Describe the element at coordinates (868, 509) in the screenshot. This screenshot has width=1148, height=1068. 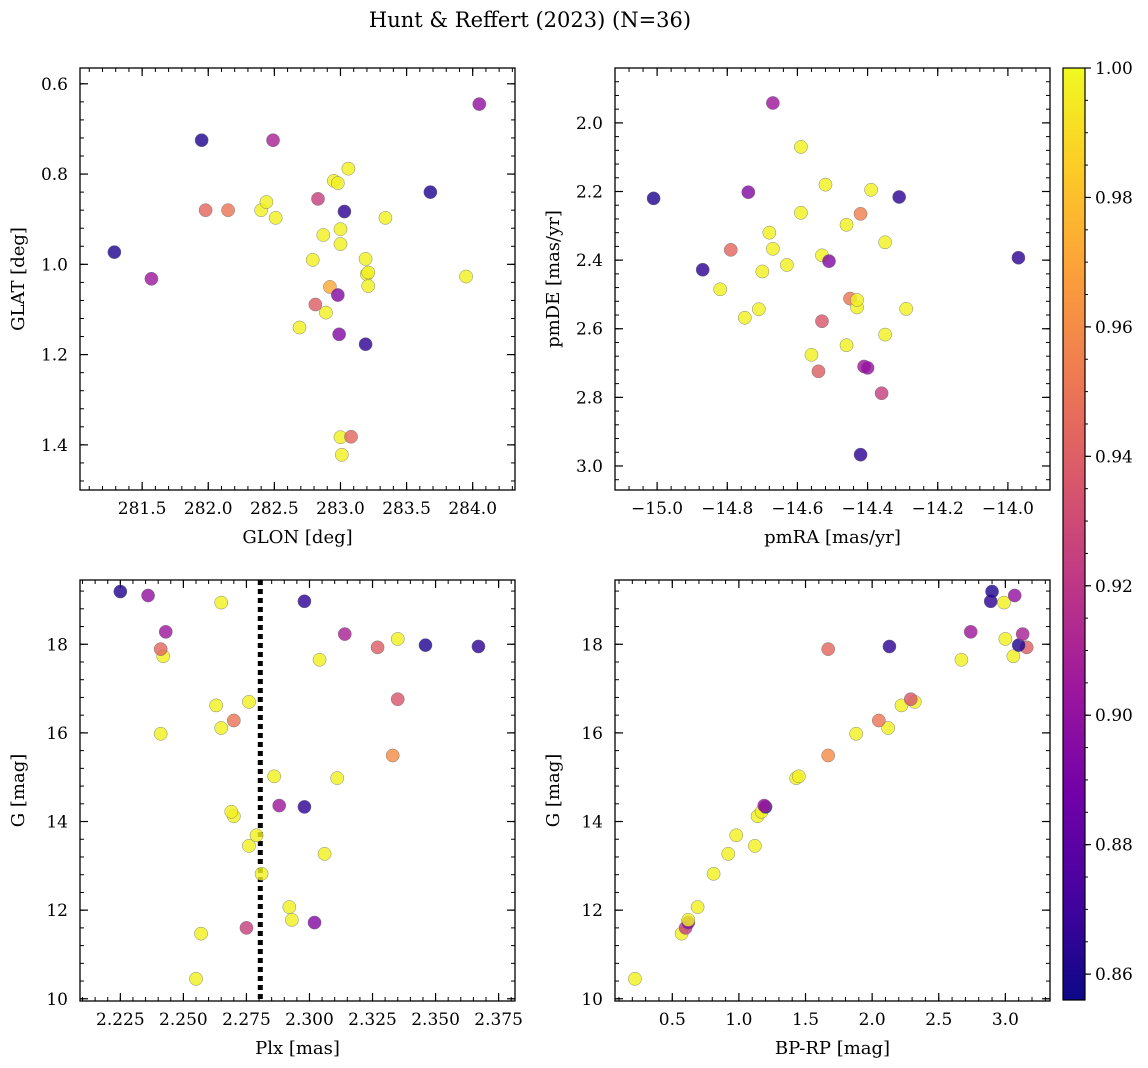
I see `x-tick-label: −14.4` at that location.